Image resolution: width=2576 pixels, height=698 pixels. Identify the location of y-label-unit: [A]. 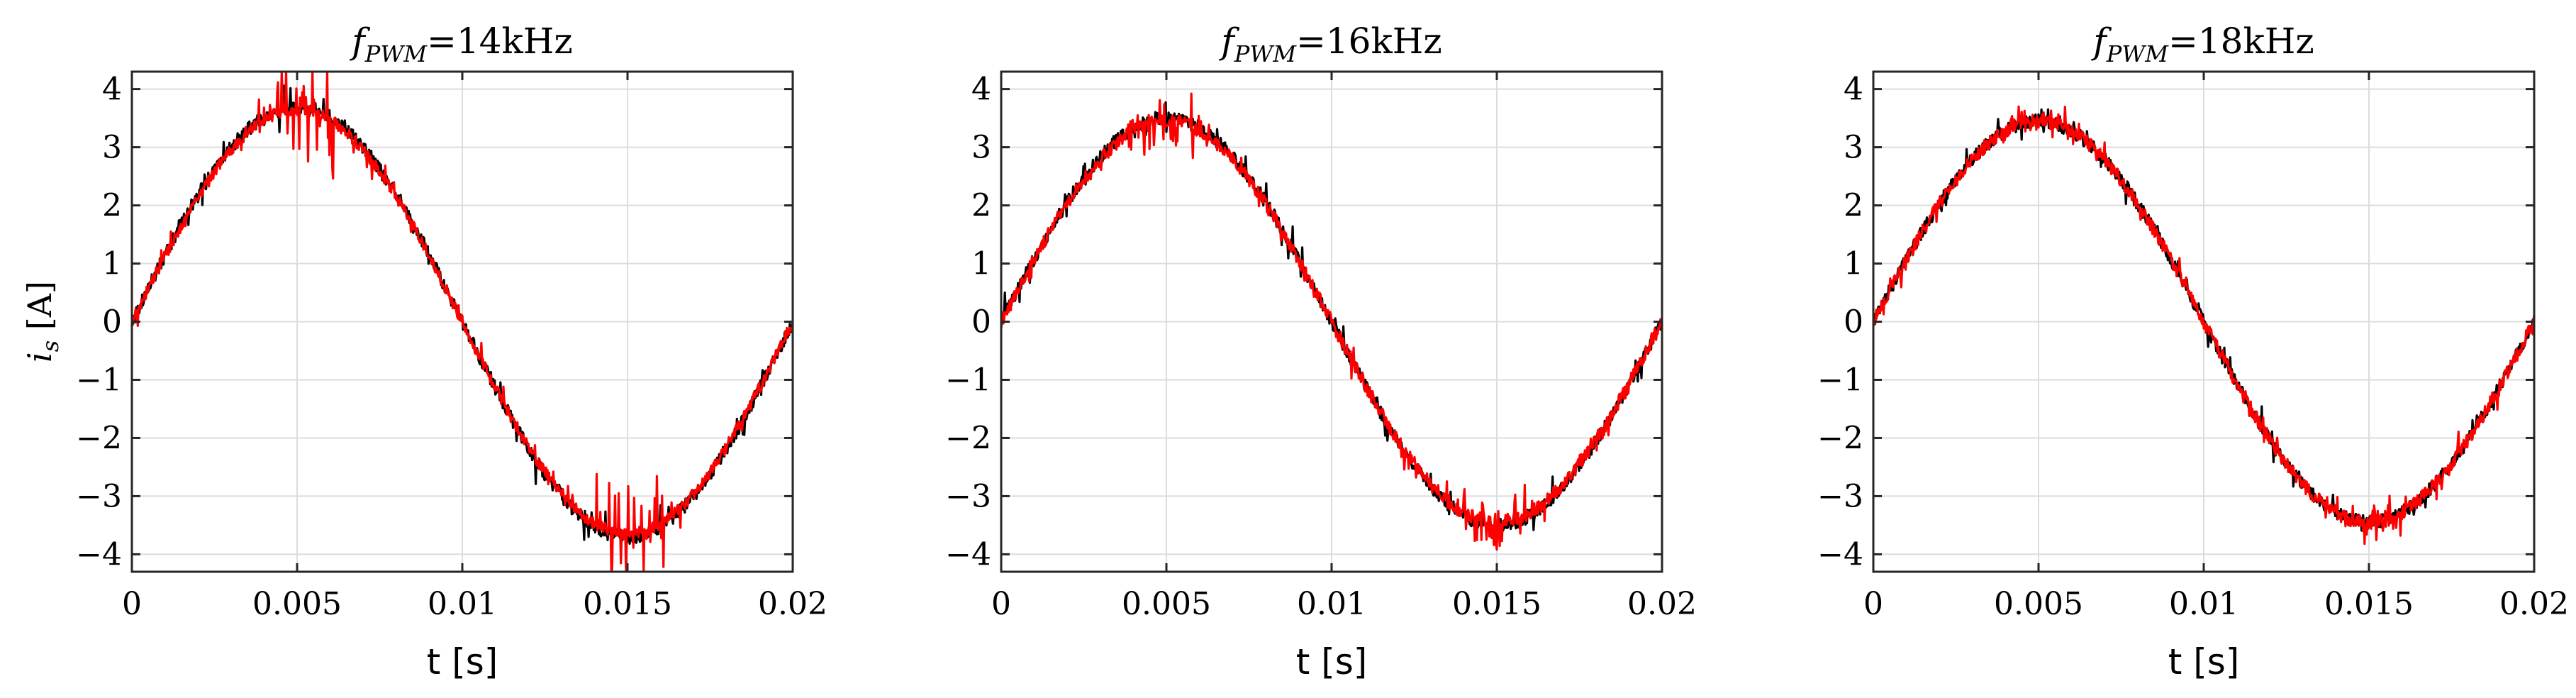
(40, 306).